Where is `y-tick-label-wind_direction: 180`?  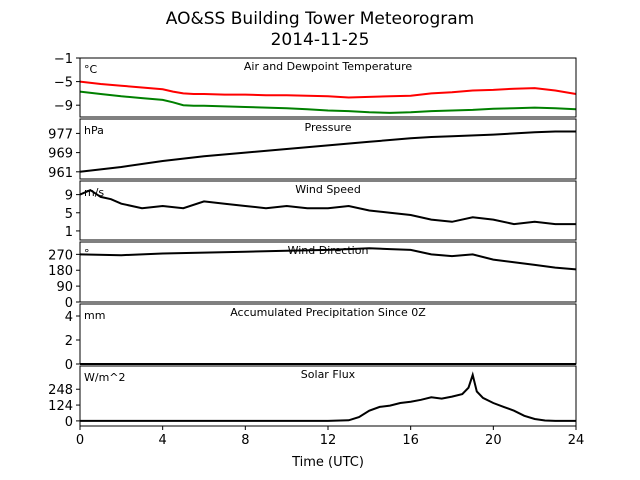
y-tick-label-wind_direction: 180 is located at coordinates (60, 271).